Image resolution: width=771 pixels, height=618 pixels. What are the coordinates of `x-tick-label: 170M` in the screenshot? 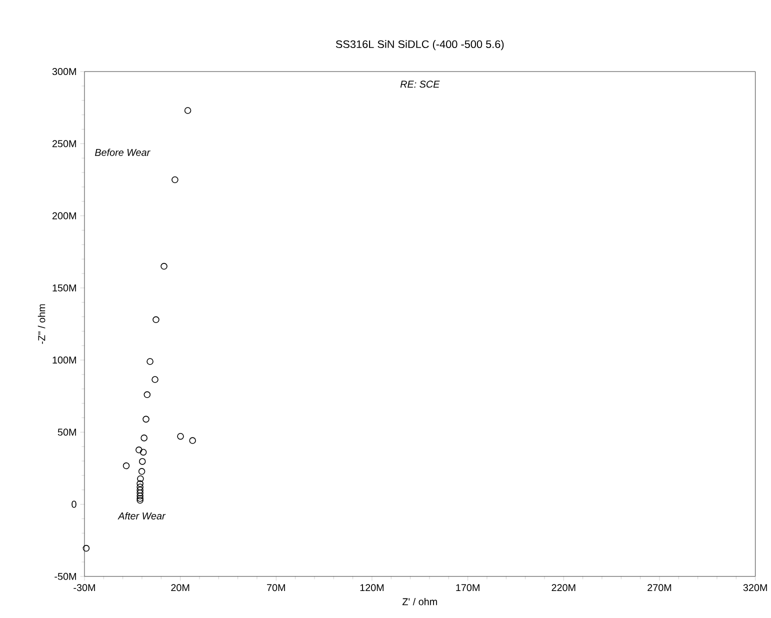 It's located at (468, 588).